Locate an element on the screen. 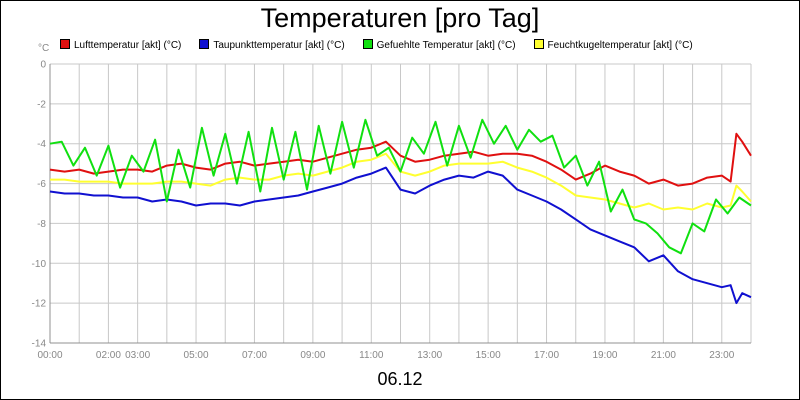 This screenshot has height=400, width=800. legend-label: Lufttemperatur [akt] (°C) is located at coordinates (128, 45).